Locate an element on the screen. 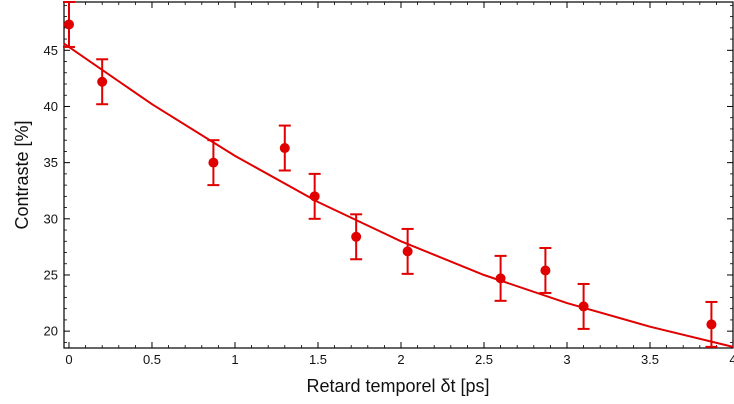 Image resolution: width=734 pixels, height=404 pixels. x-tick-label: 2 is located at coordinates (400, 359).